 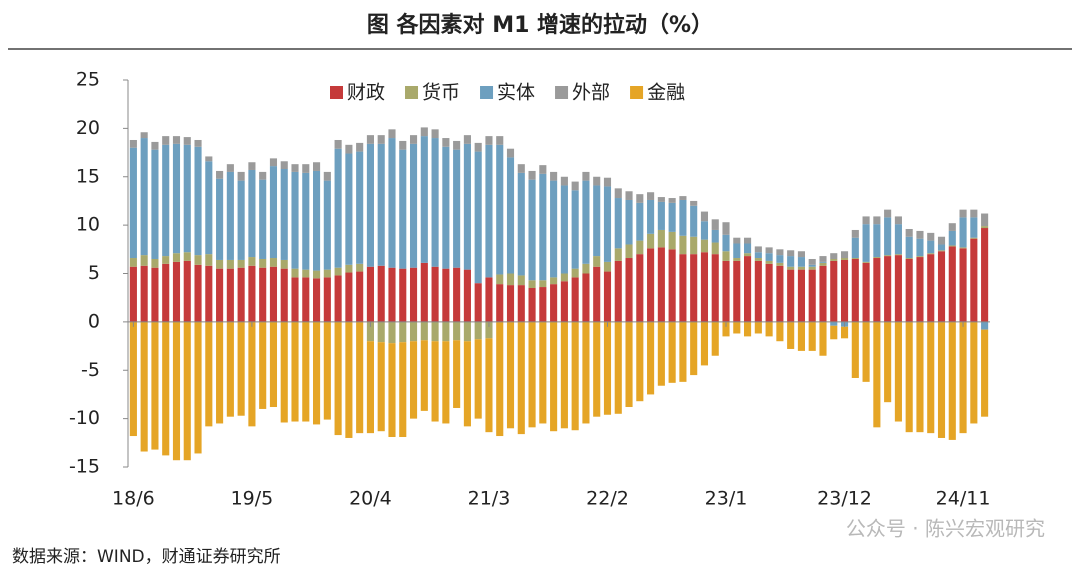 What do you see at coordinates (366, 93) in the screenshot?
I see `legend-label: 财政` at bounding box center [366, 93].